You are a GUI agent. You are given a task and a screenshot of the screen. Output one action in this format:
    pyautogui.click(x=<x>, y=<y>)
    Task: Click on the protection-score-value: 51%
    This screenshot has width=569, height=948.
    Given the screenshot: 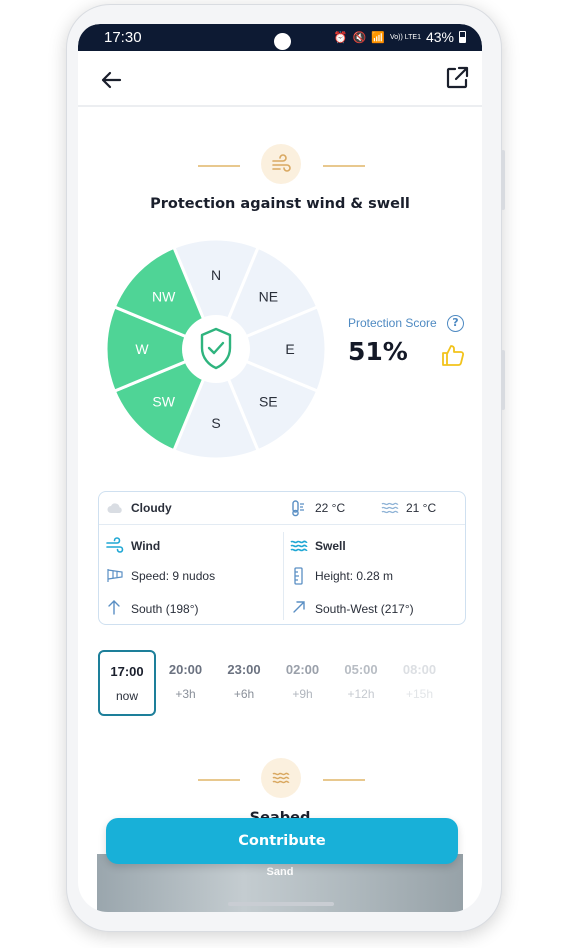 What is the action you would take?
    pyautogui.click(x=378, y=351)
    